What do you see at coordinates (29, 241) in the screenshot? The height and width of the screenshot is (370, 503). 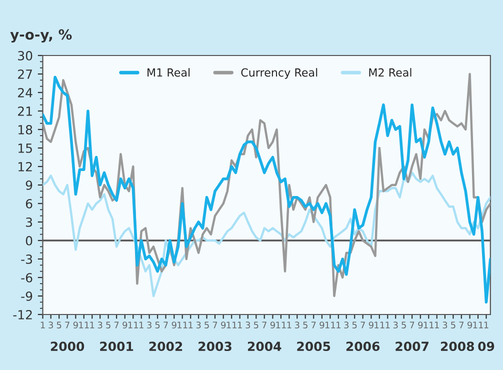 I see `y-tick-label: 0` at bounding box center [29, 241].